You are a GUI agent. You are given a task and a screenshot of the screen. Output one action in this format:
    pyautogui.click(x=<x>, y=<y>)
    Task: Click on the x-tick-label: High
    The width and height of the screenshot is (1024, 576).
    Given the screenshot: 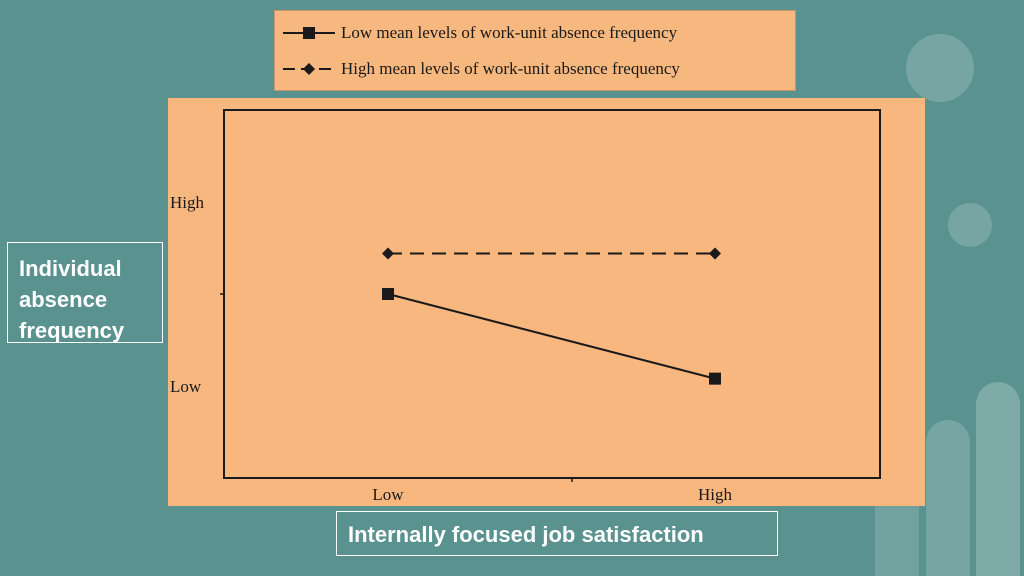 What is the action you would take?
    pyautogui.click(x=715, y=494)
    